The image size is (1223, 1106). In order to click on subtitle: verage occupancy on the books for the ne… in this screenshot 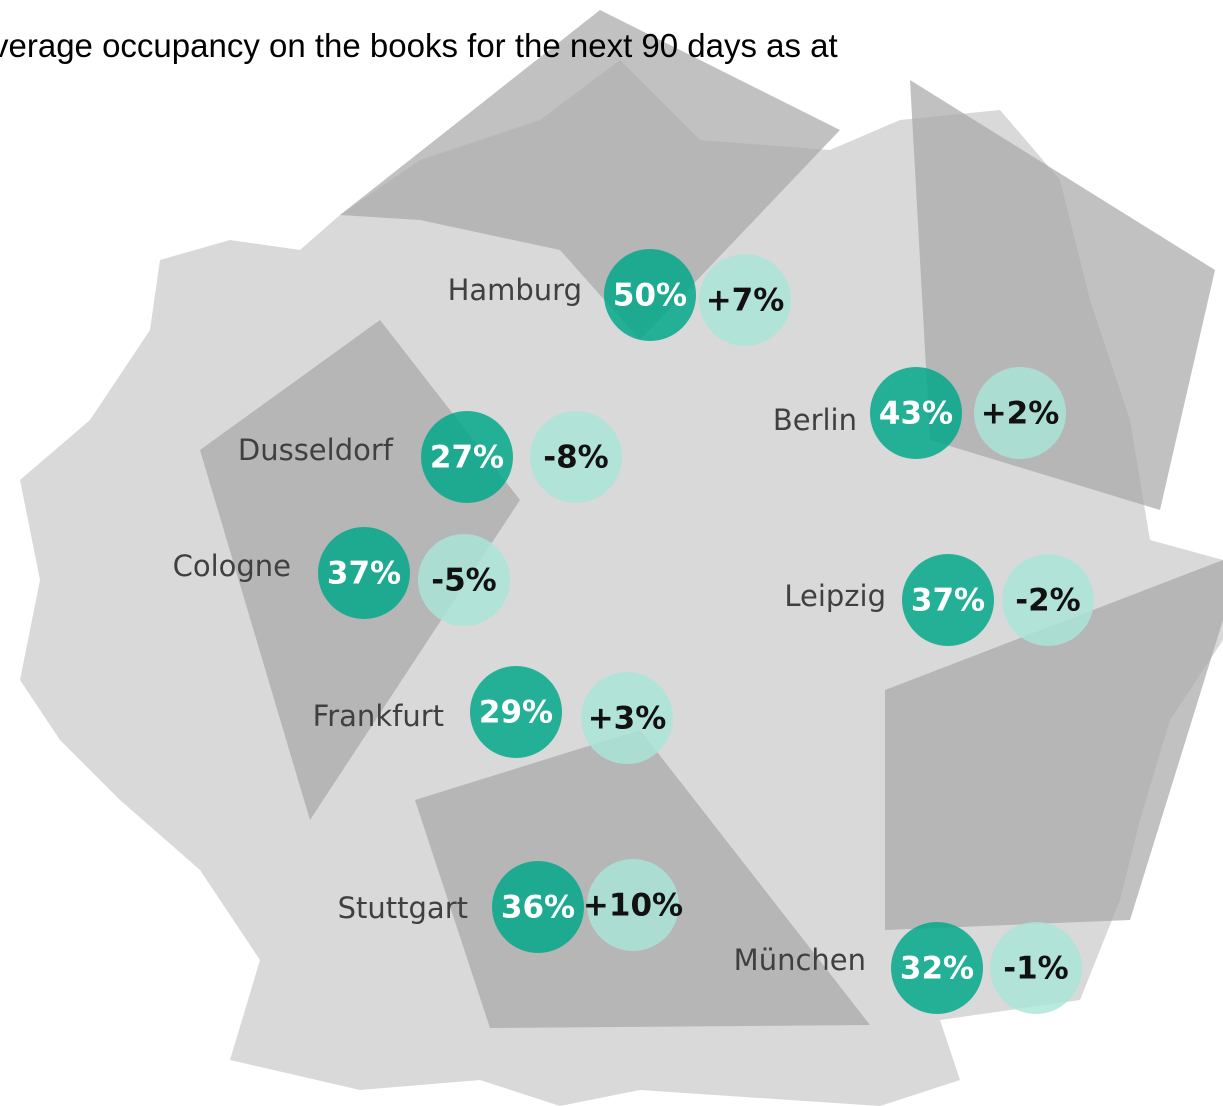, I will do `click(419, 45)`.